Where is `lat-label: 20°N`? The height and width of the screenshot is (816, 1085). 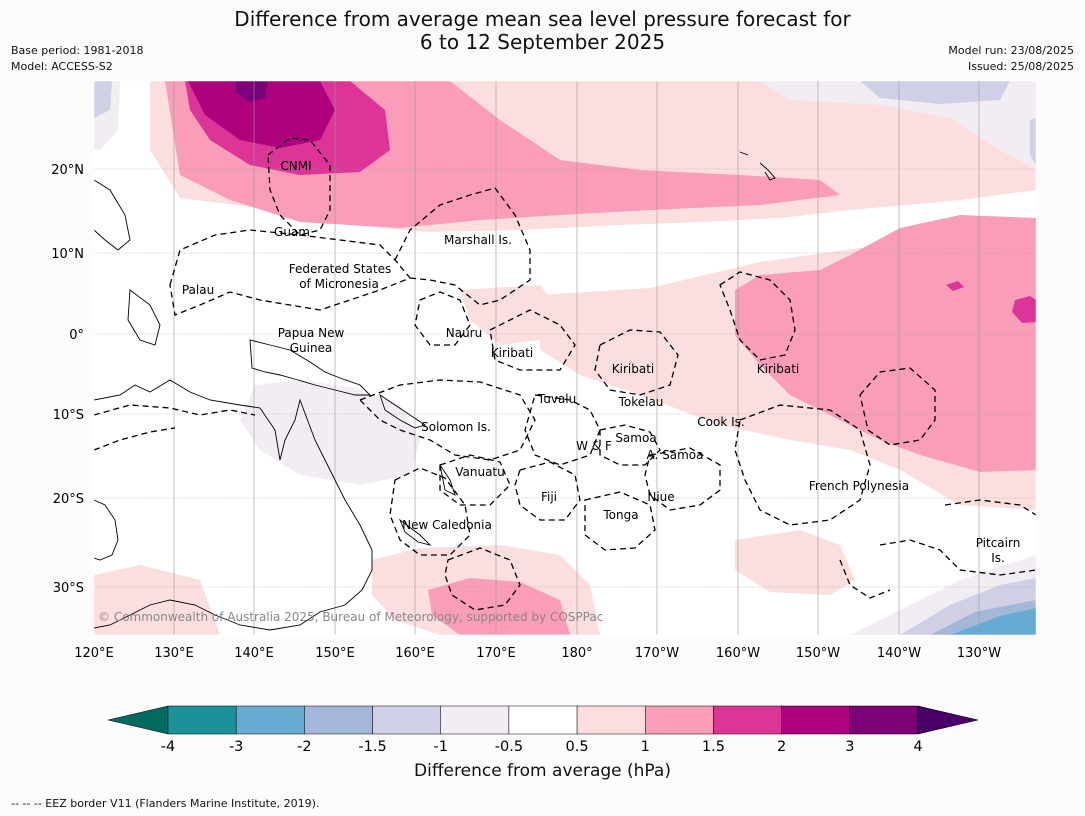 lat-label: 20°N is located at coordinates (67, 170).